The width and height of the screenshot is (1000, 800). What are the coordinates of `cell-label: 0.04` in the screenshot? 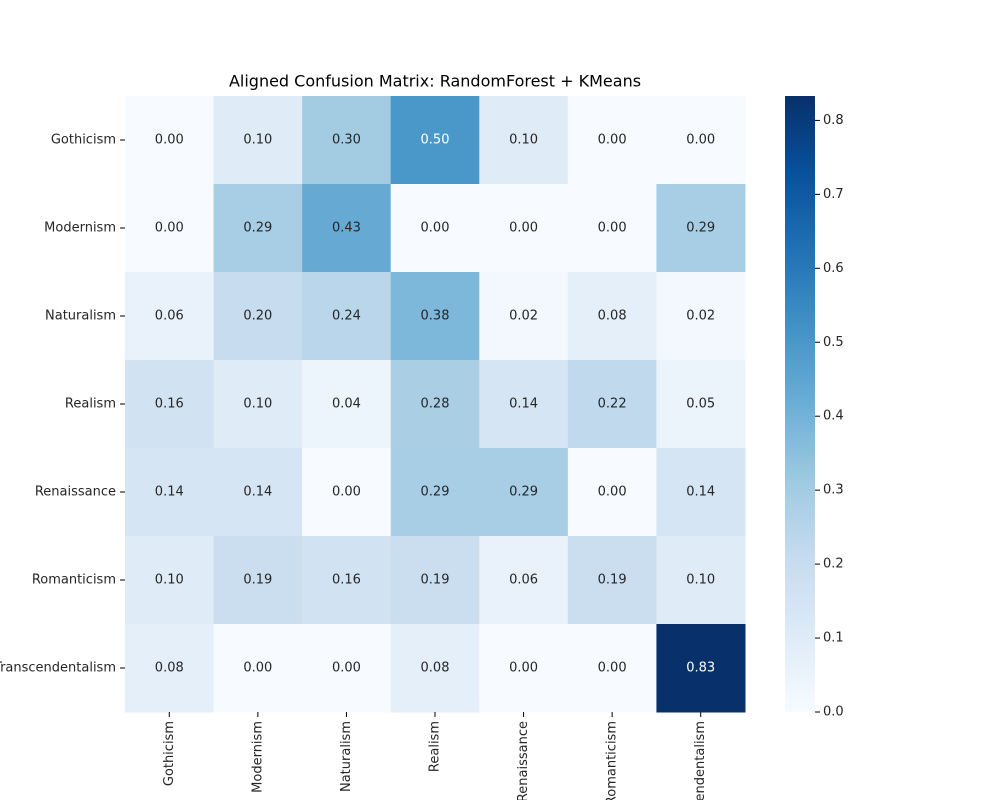 It's located at (346, 404).